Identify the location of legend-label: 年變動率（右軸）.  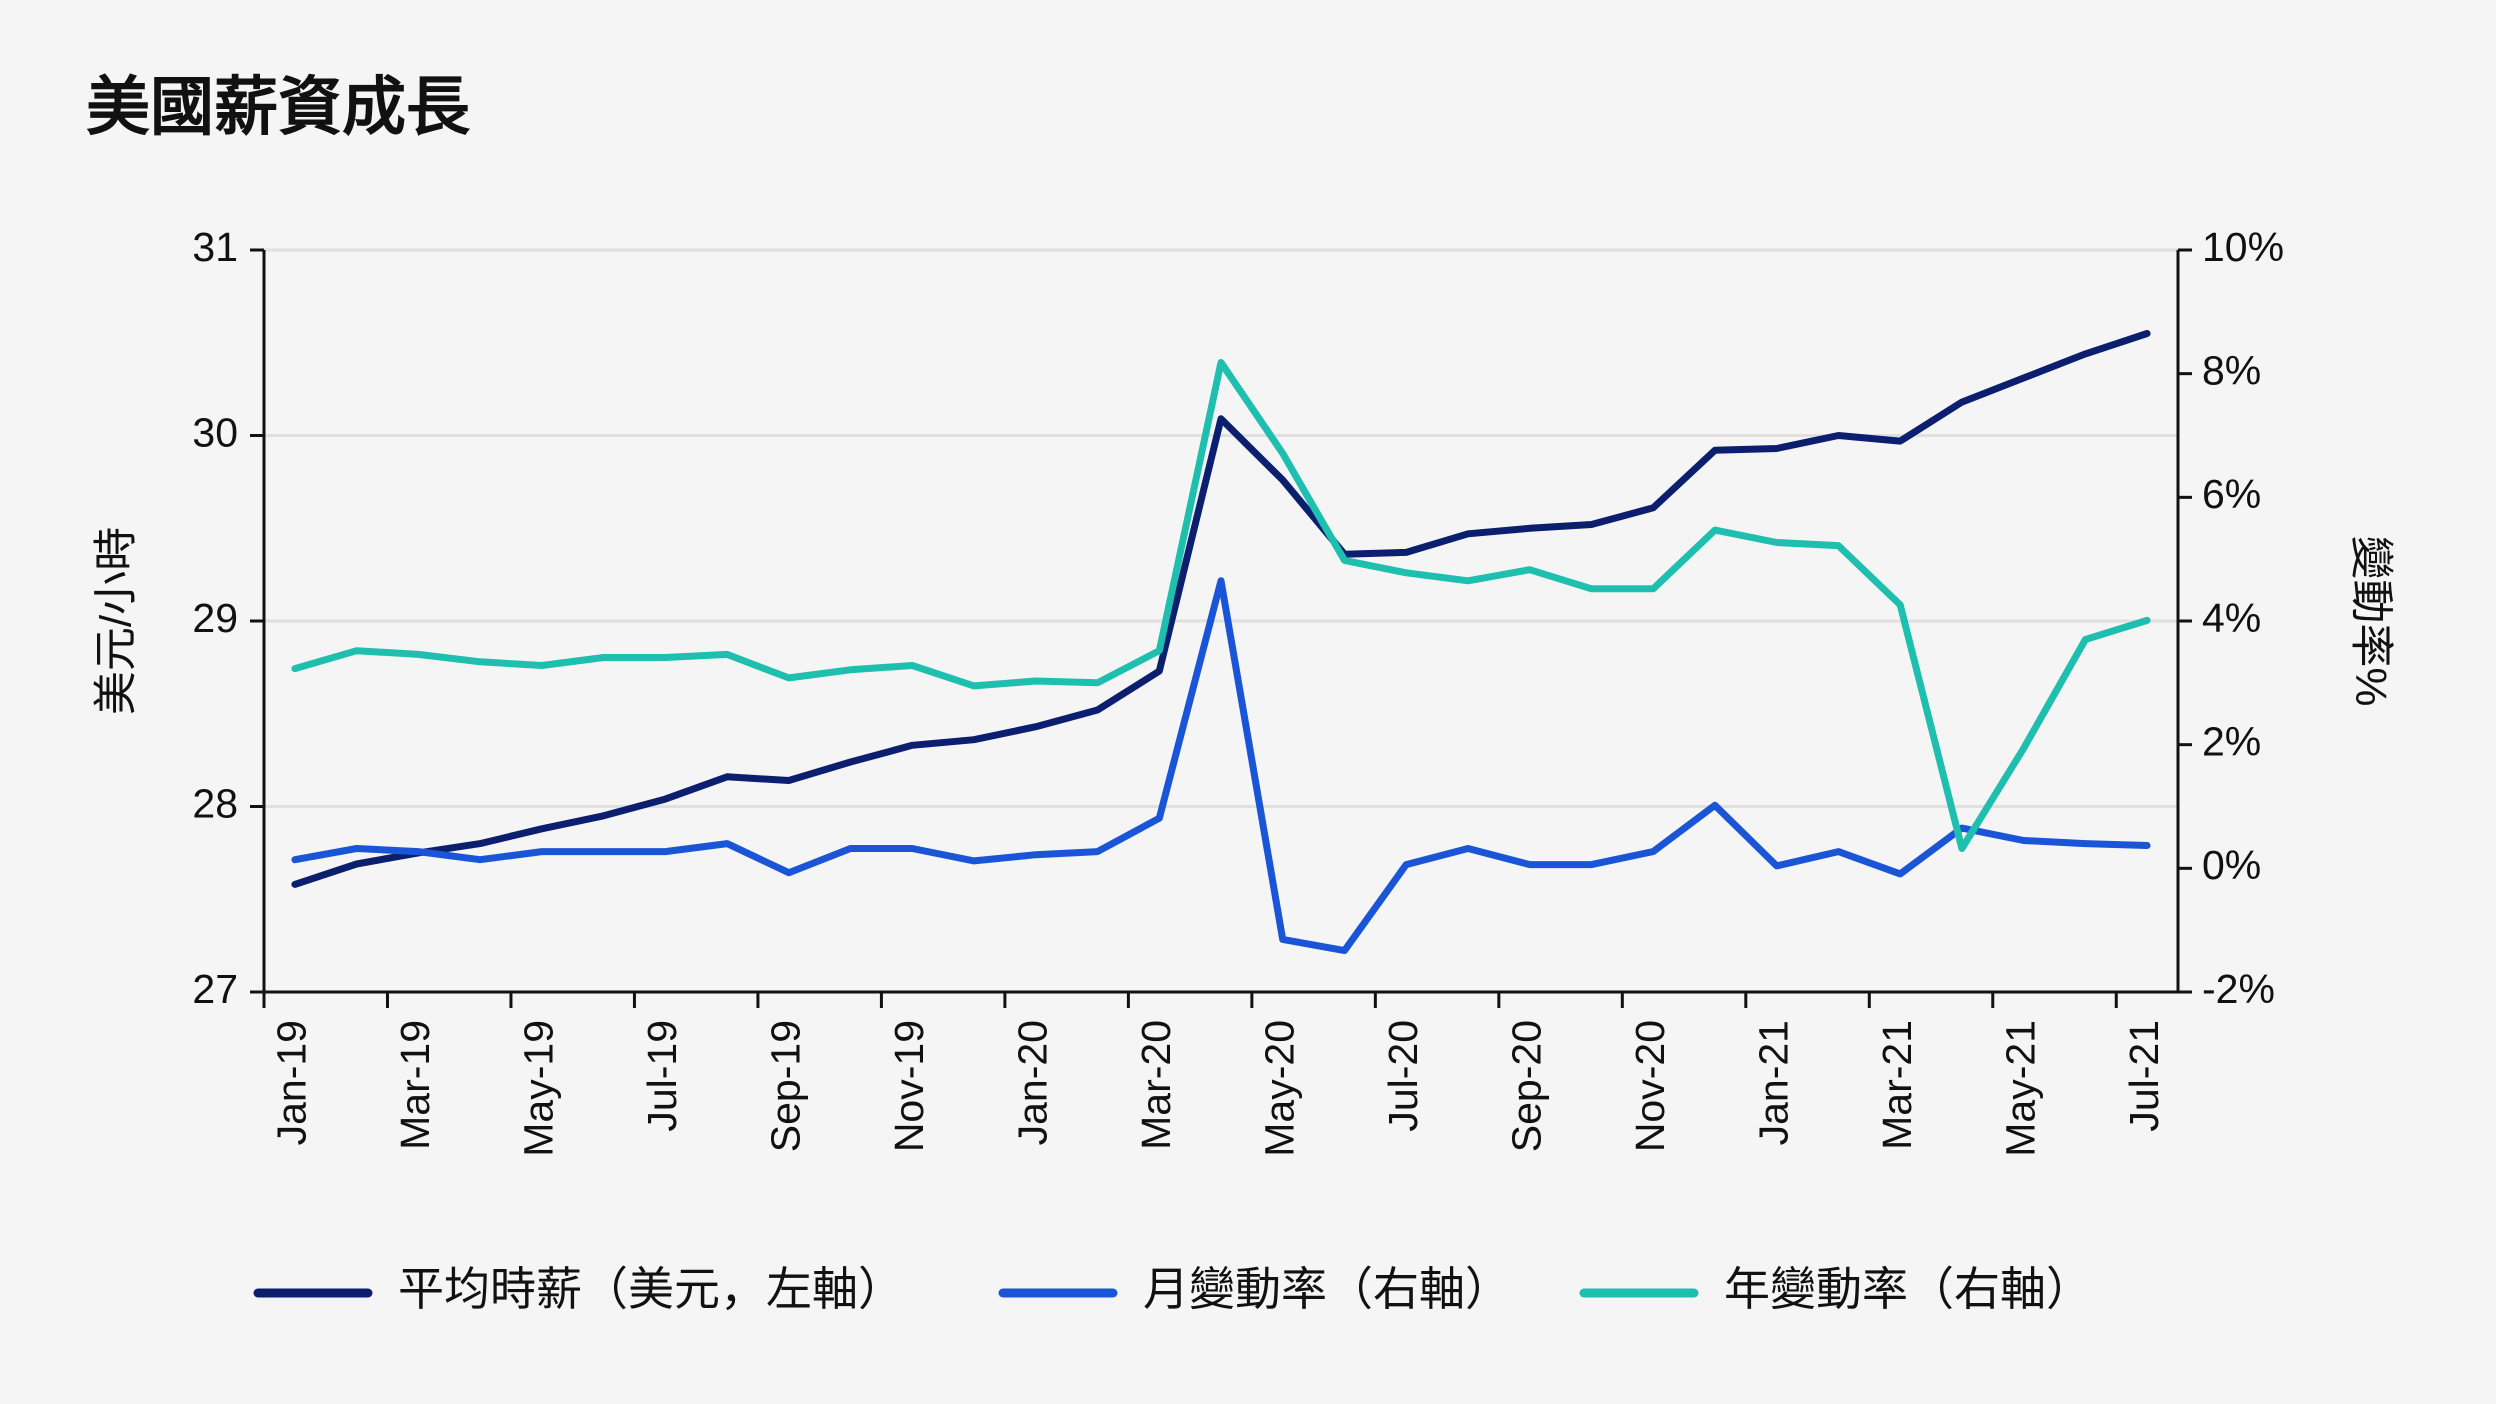
(1908, 1289).